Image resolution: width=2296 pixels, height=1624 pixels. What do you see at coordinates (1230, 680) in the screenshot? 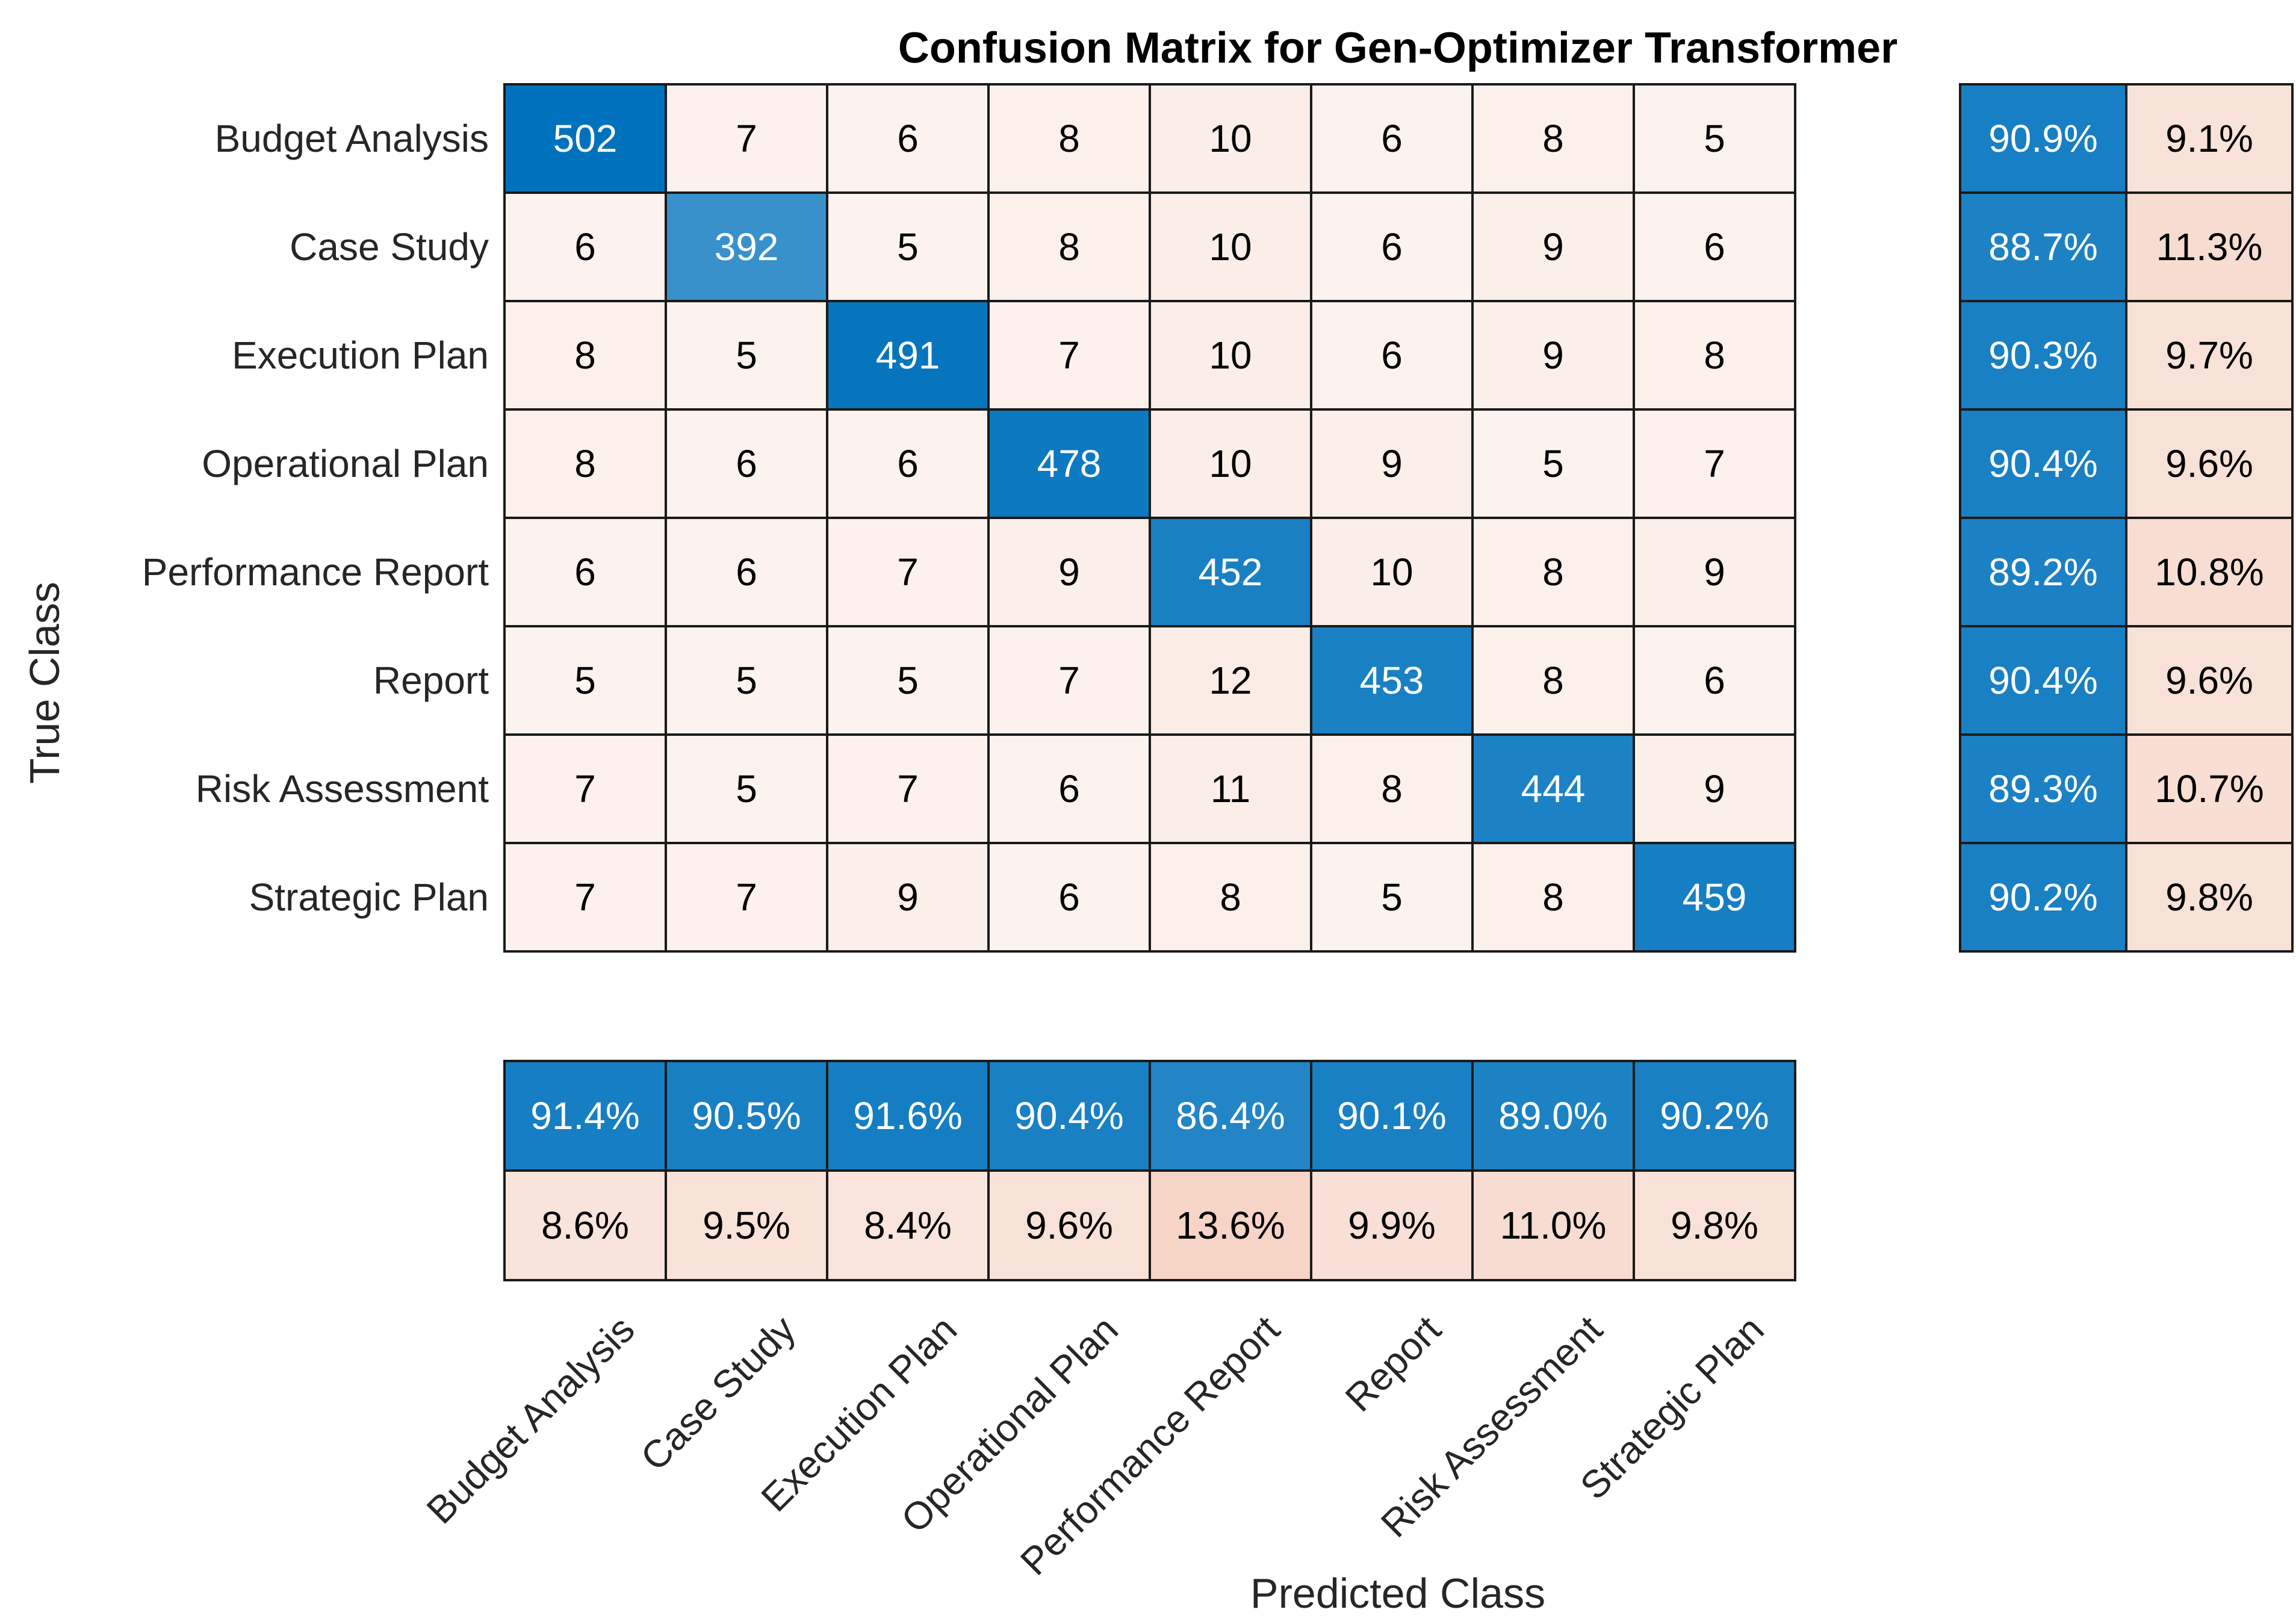
I see `matrix-cell: 12` at bounding box center [1230, 680].